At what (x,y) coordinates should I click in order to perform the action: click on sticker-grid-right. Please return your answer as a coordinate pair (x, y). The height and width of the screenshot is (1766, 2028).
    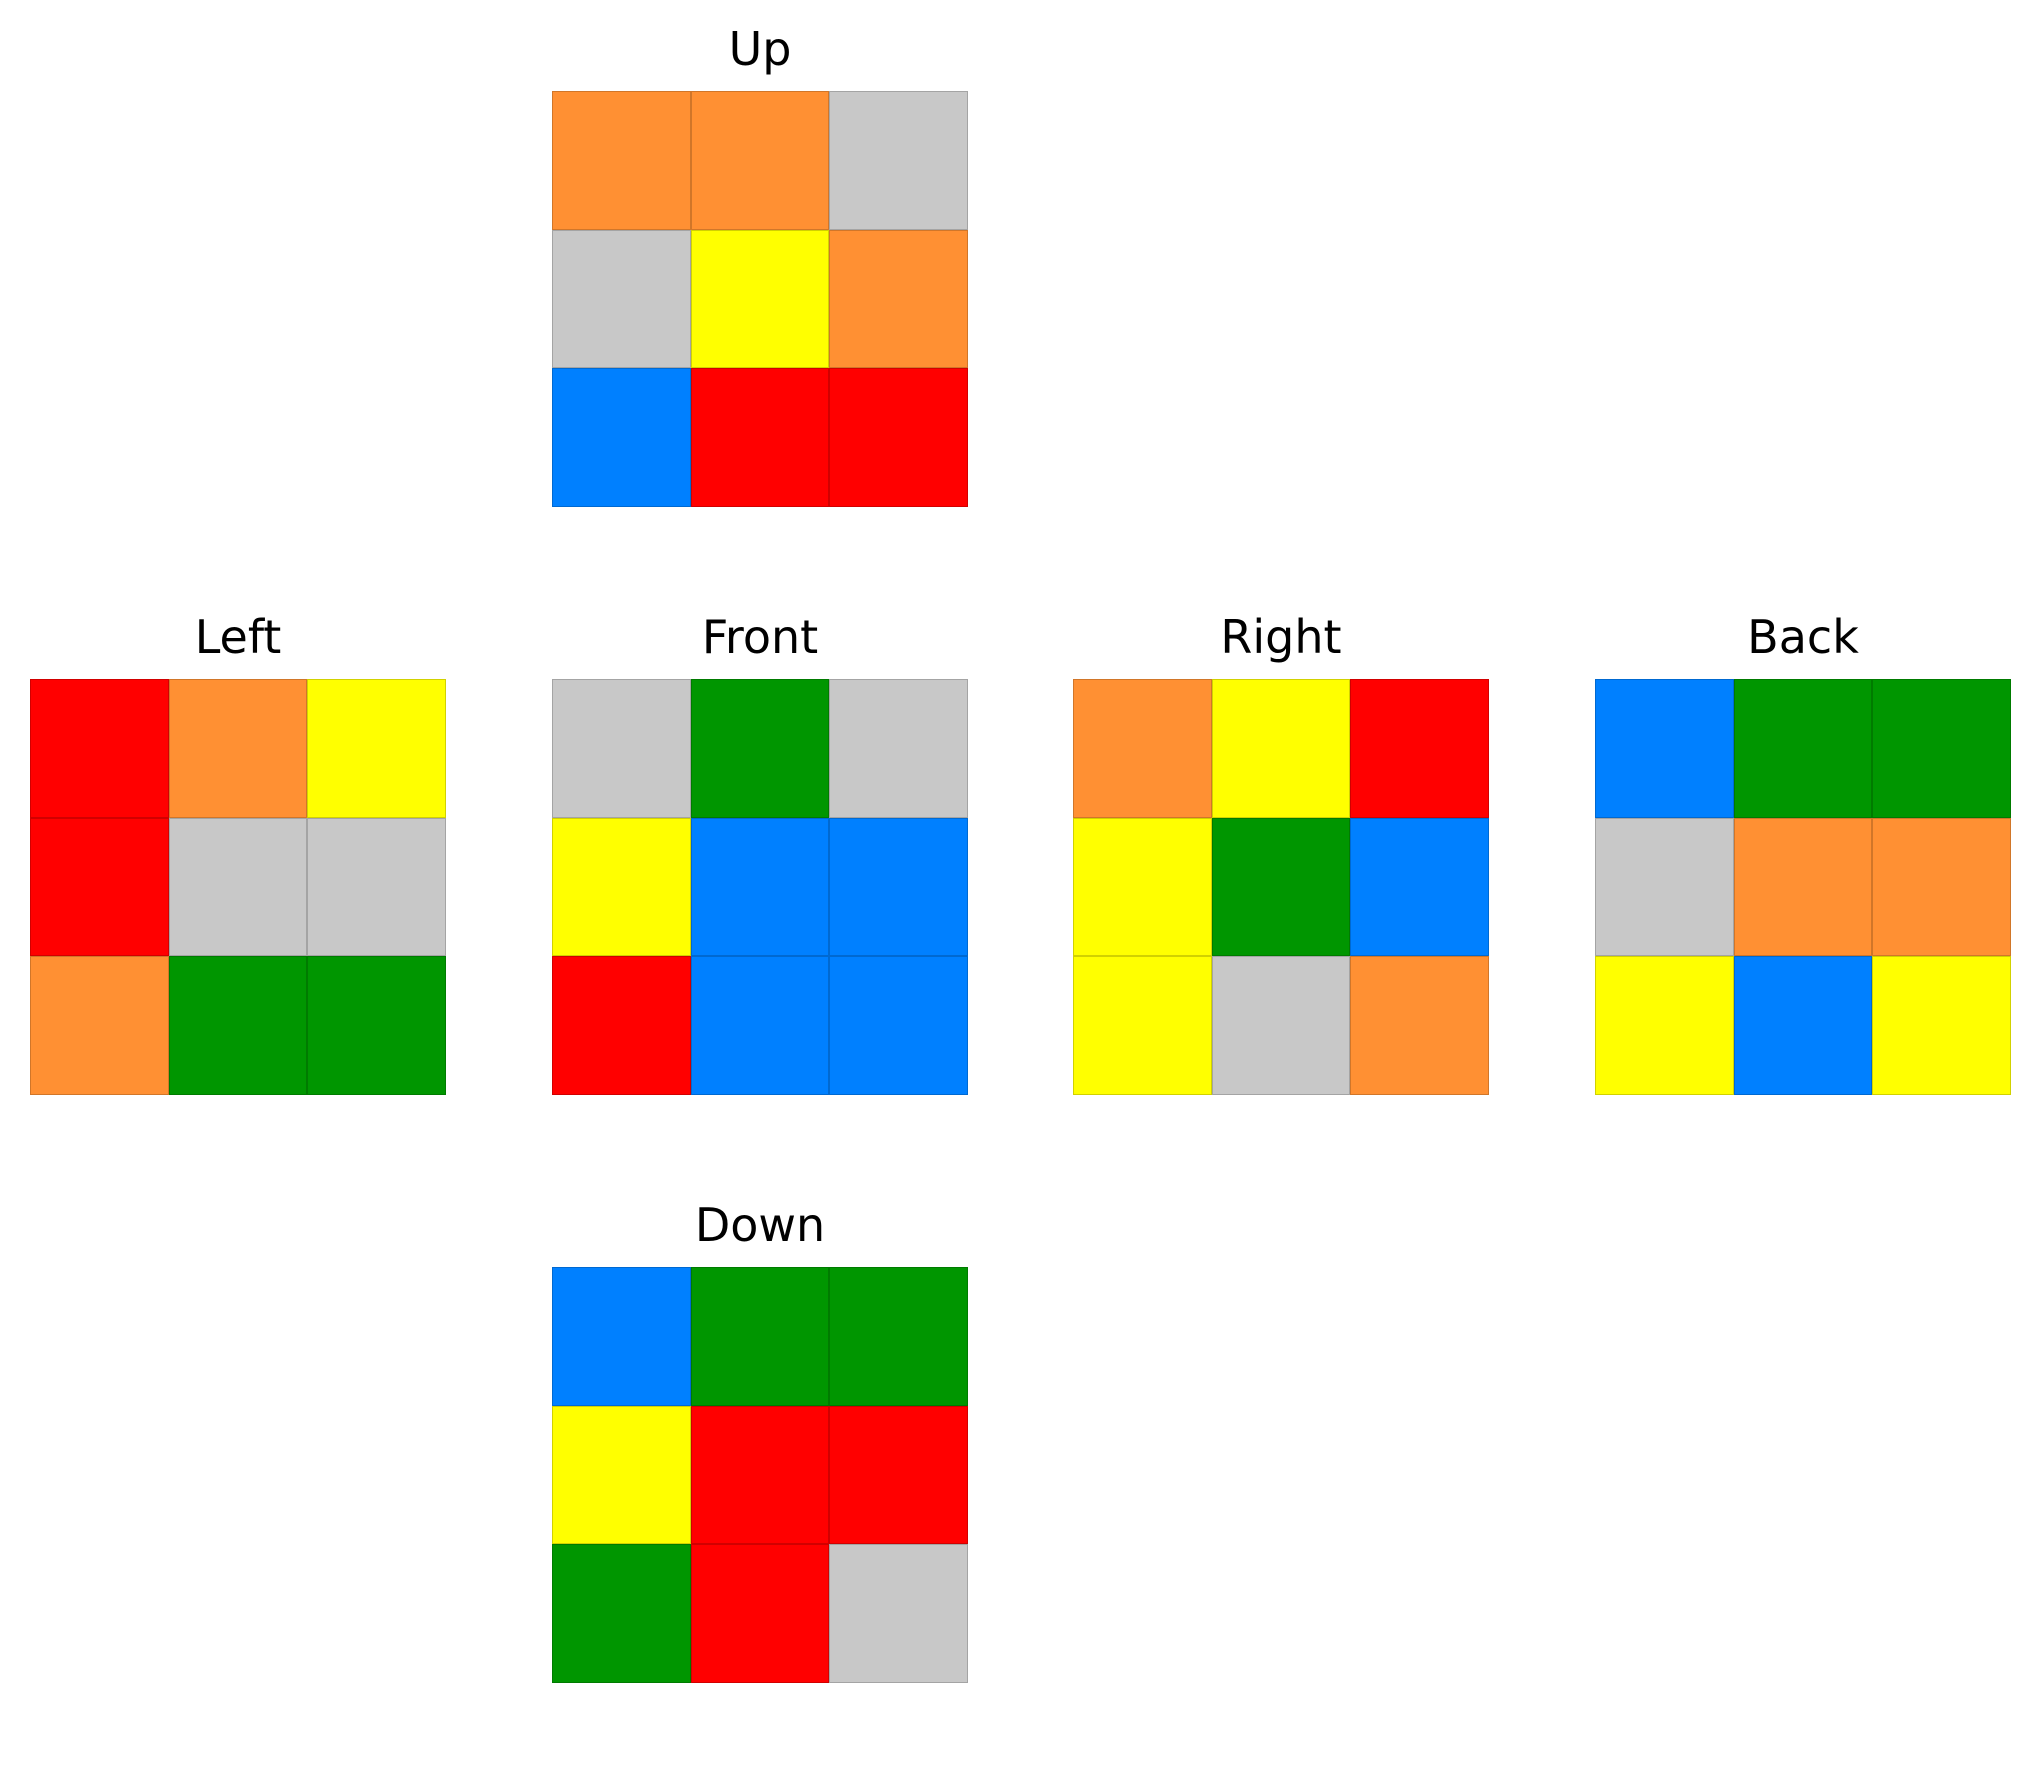
    Looking at the image, I should click on (1281, 887).